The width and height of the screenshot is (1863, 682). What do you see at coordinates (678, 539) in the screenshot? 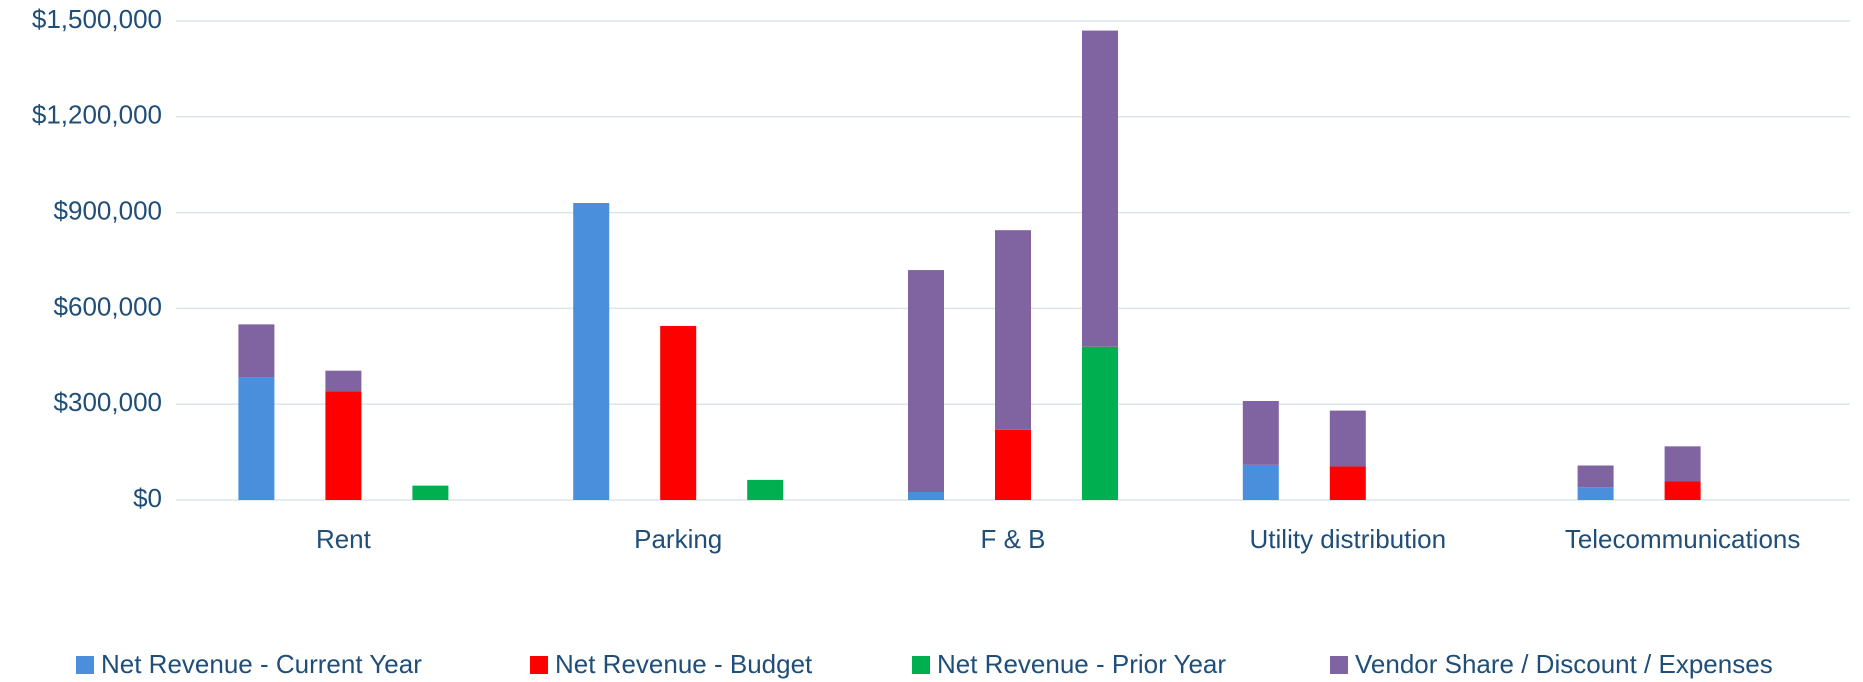
I see `x-tick-label: Parking` at bounding box center [678, 539].